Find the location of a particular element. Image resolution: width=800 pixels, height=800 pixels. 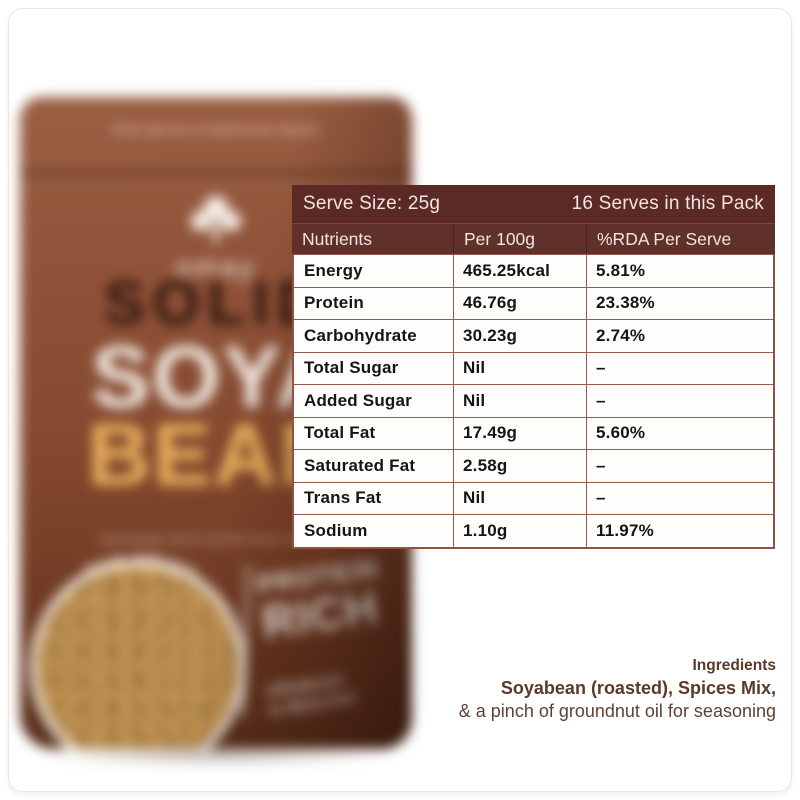

badge-line-protein: PROTEIN is located at coordinates (318, 576).